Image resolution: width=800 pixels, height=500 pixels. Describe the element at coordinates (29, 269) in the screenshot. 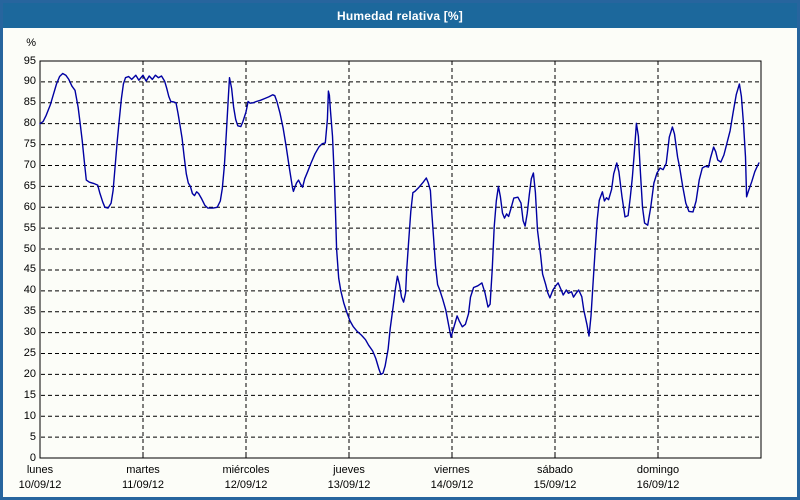

I see `y-tick-label: 45` at that location.